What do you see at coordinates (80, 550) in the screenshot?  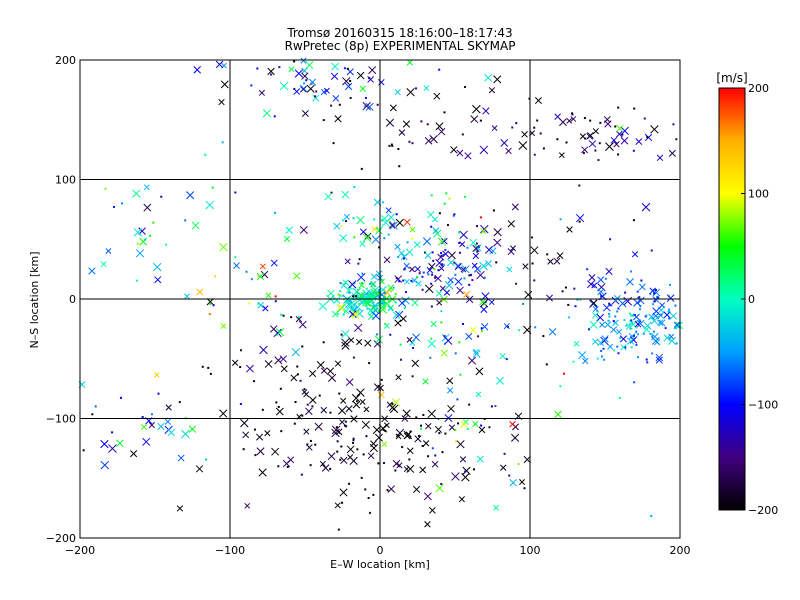 I see `x-tick-label: −200` at bounding box center [80, 550].